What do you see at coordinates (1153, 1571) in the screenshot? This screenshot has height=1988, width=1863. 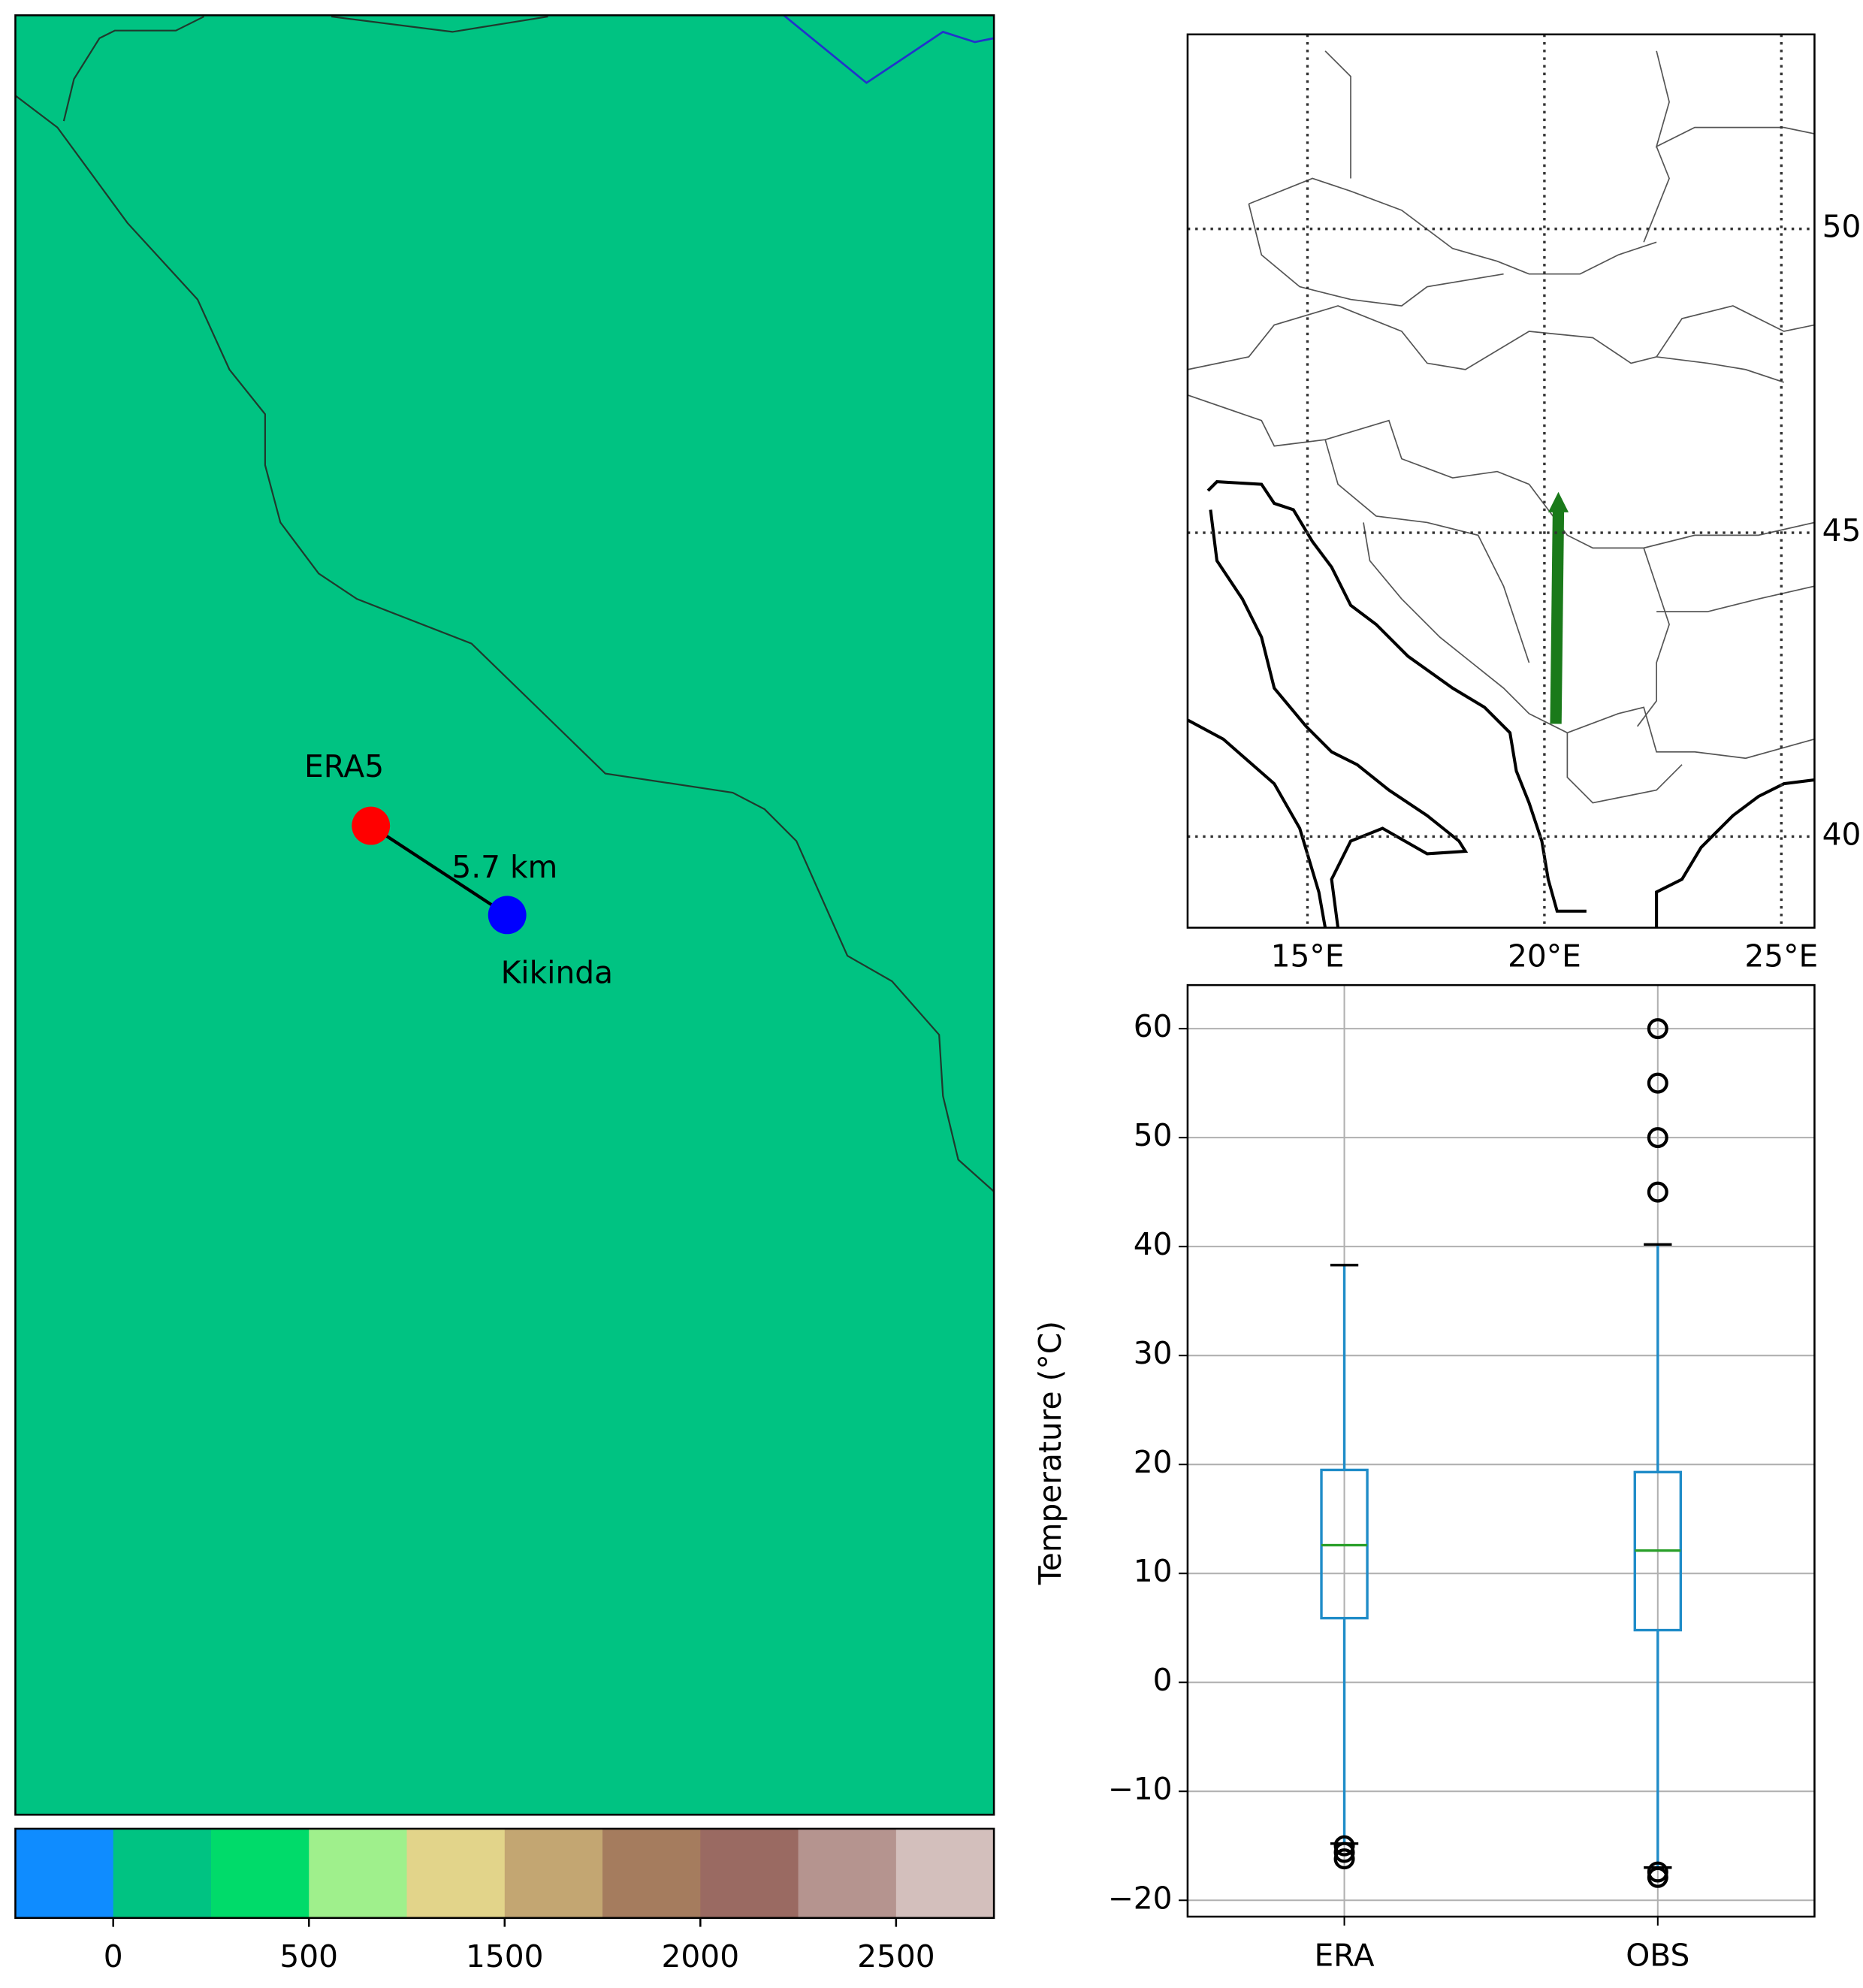 I see `y-tick-label: 10` at bounding box center [1153, 1571].